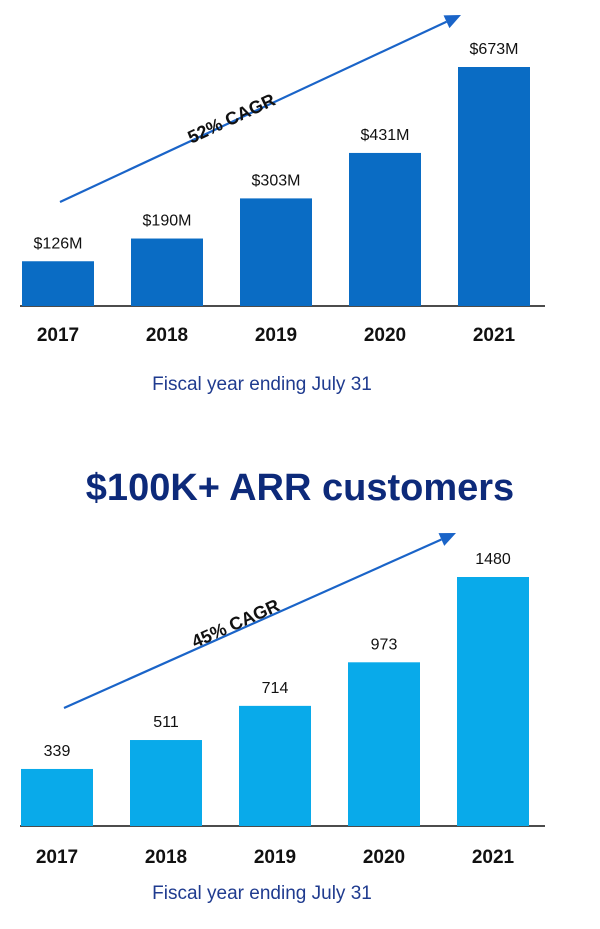 The image size is (600, 929). I want to click on customers-chart-title: $100K+ ARR customers, so click(300, 488).